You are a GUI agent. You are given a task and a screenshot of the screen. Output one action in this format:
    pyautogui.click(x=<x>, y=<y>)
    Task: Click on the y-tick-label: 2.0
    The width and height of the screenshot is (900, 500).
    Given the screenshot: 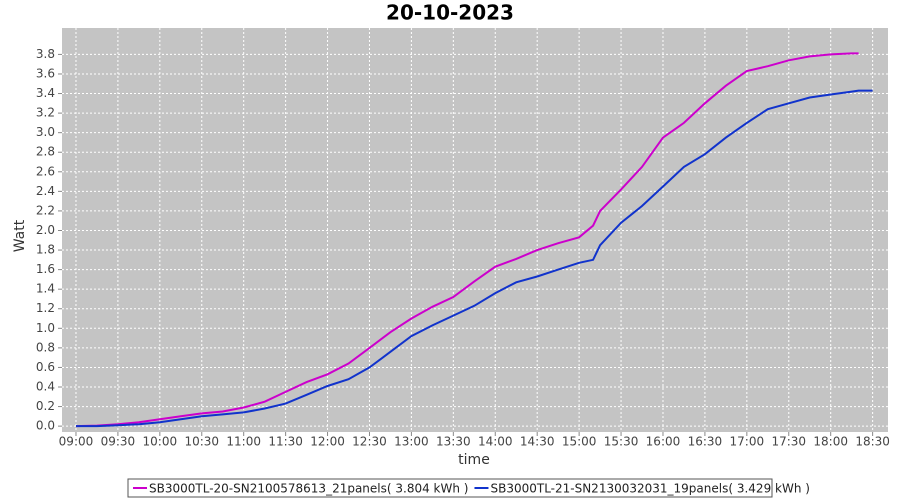 What is the action you would take?
    pyautogui.click(x=45, y=230)
    